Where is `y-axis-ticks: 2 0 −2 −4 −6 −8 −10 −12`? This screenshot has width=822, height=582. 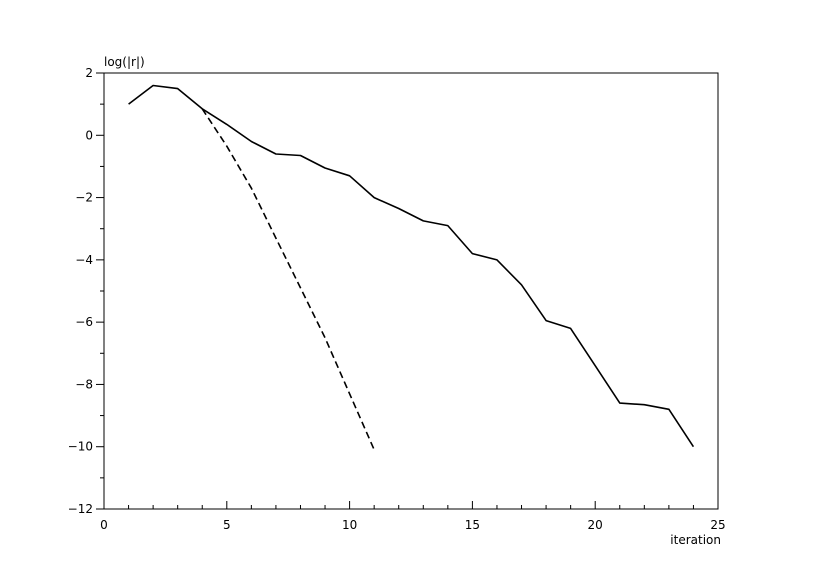
y-axis-ticks: 2 0 −2 −4 −6 −8 −10 −12 is located at coordinates (86, 291).